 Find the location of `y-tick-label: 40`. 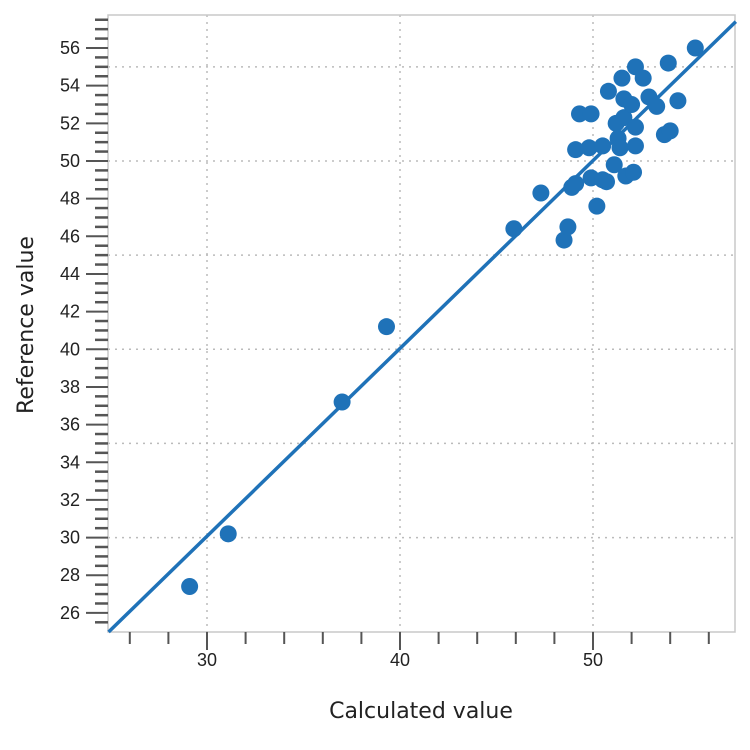

y-tick-label: 40 is located at coordinates (70, 349).